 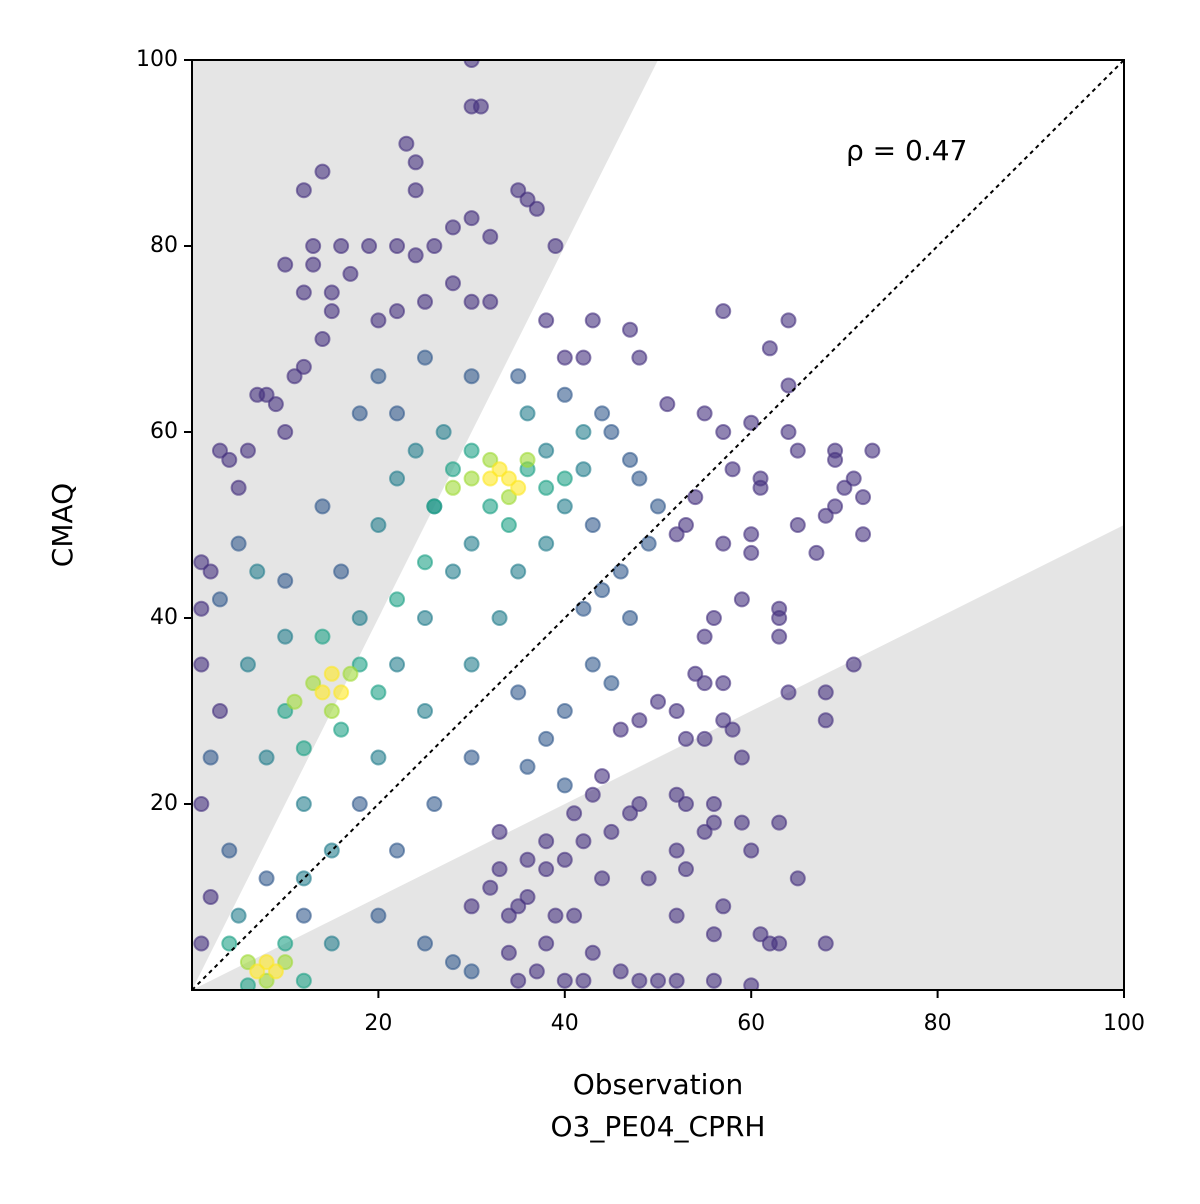 I want to click on y-tick-label: 20, so click(x=164, y=803).